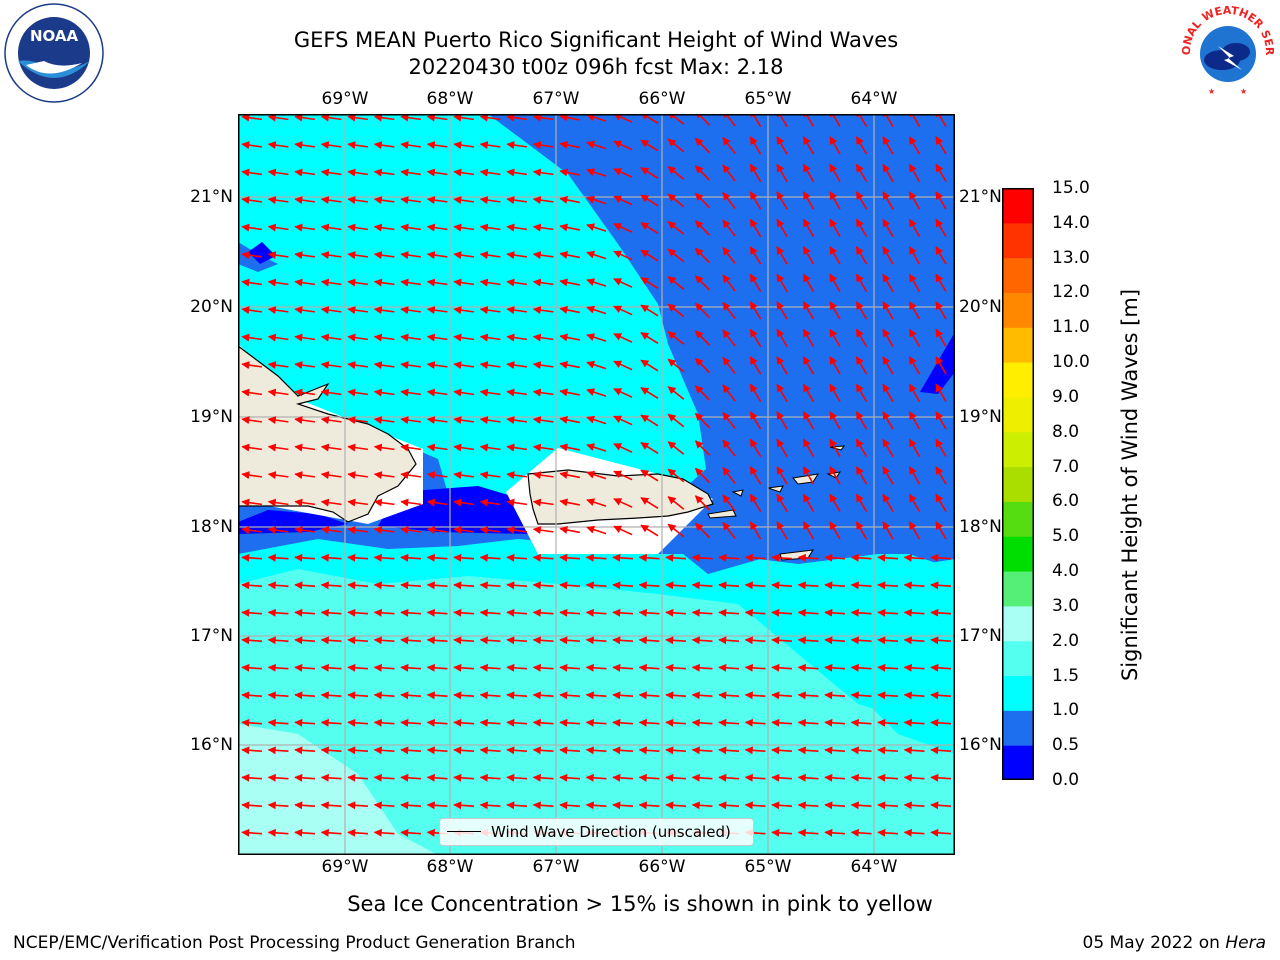 This screenshot has width=1280, height=960. What do you see at coordinates (596, 67) in the screenshot?
I see `map-subtitle-forecast: 20220430 t00z 096h fcst Max: 2.18` at bounding box center [596, 67].